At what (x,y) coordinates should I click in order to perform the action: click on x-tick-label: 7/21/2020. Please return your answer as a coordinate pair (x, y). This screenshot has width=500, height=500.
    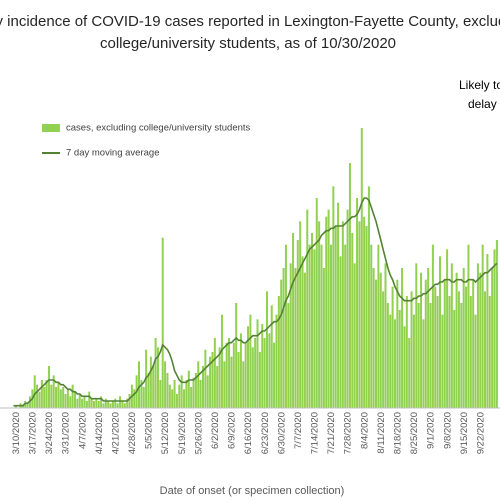
    Looking at the image, I should click on (331, 433).